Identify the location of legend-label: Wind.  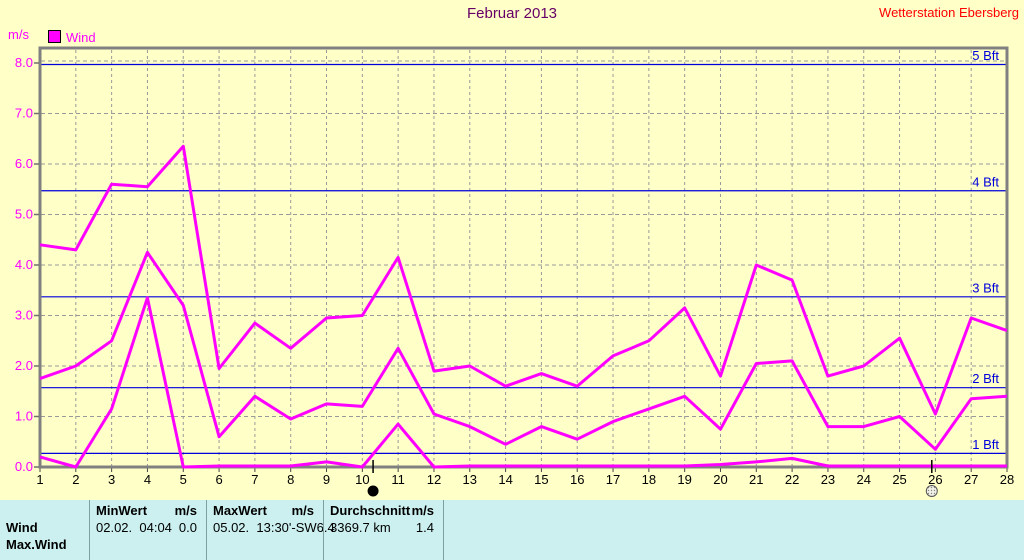
(81, 37).